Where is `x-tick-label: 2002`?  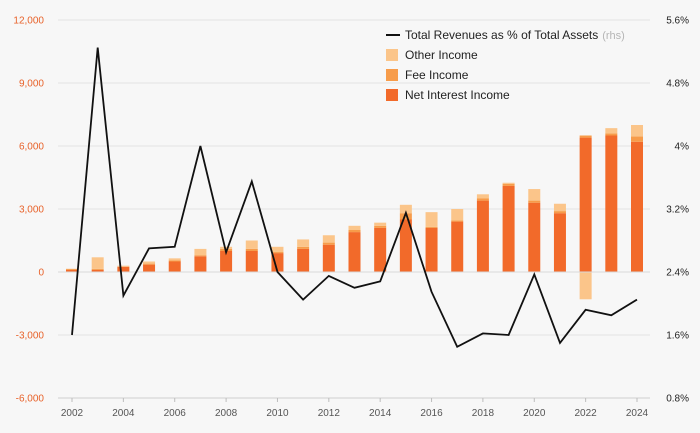
x-tick-label: 2002 is located at coordinates (72, 413).